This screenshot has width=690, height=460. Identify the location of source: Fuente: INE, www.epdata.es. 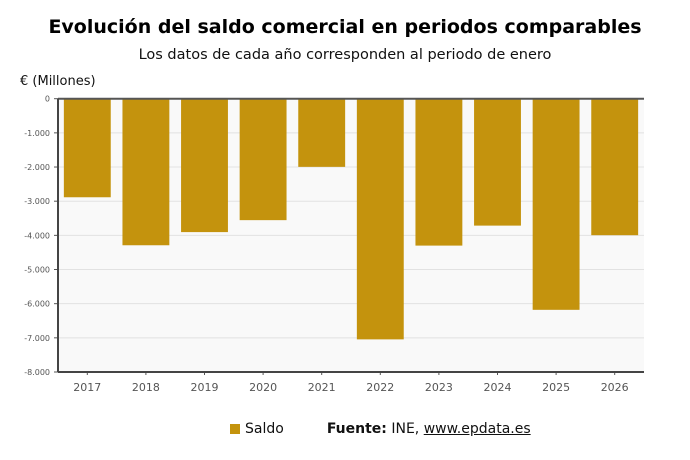
(429, 429).